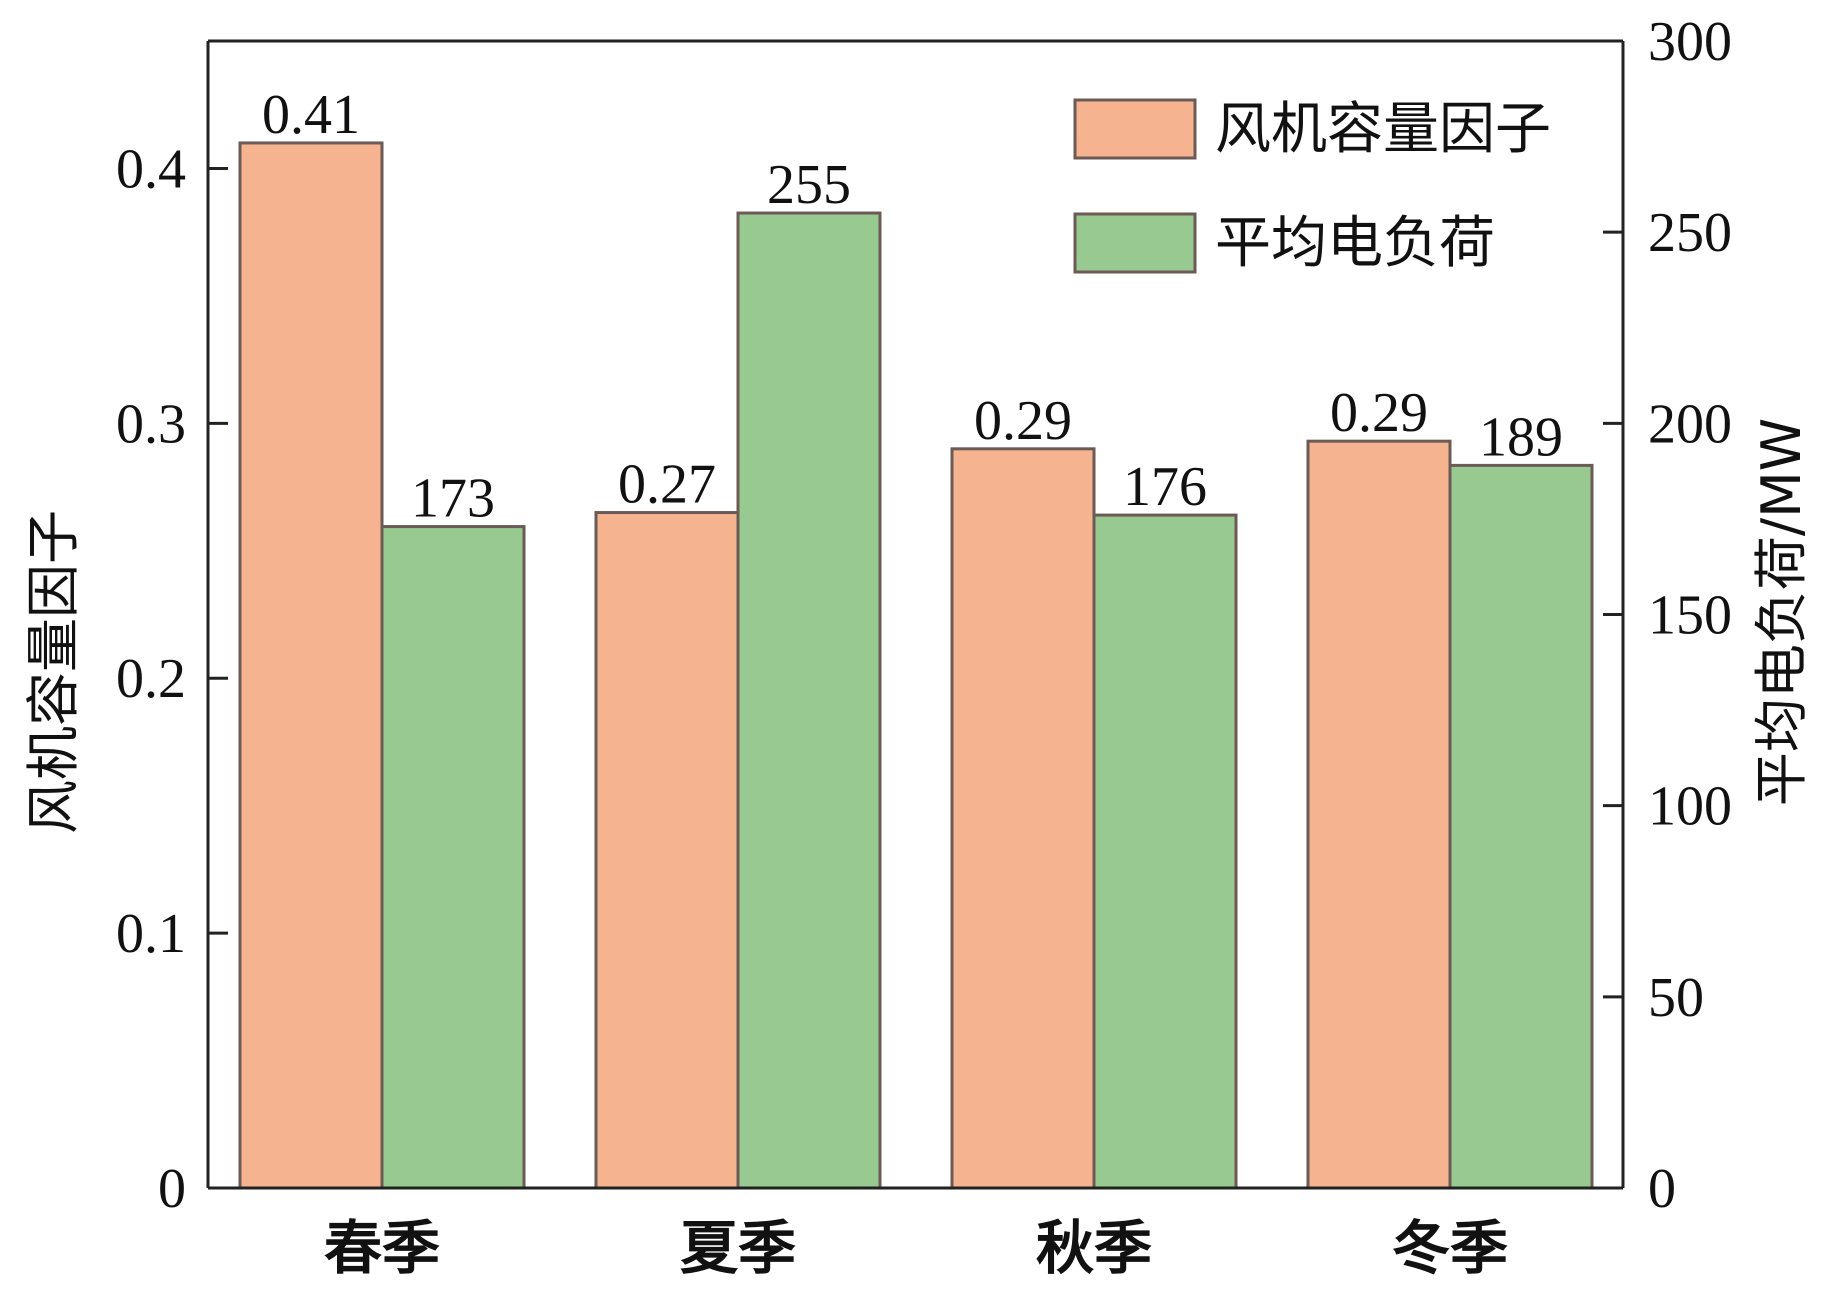 Image resolution: width=1833 pixels, height=1291 pixels. I want to click on y-left-tick-label: 0.4, so click(151, 169).